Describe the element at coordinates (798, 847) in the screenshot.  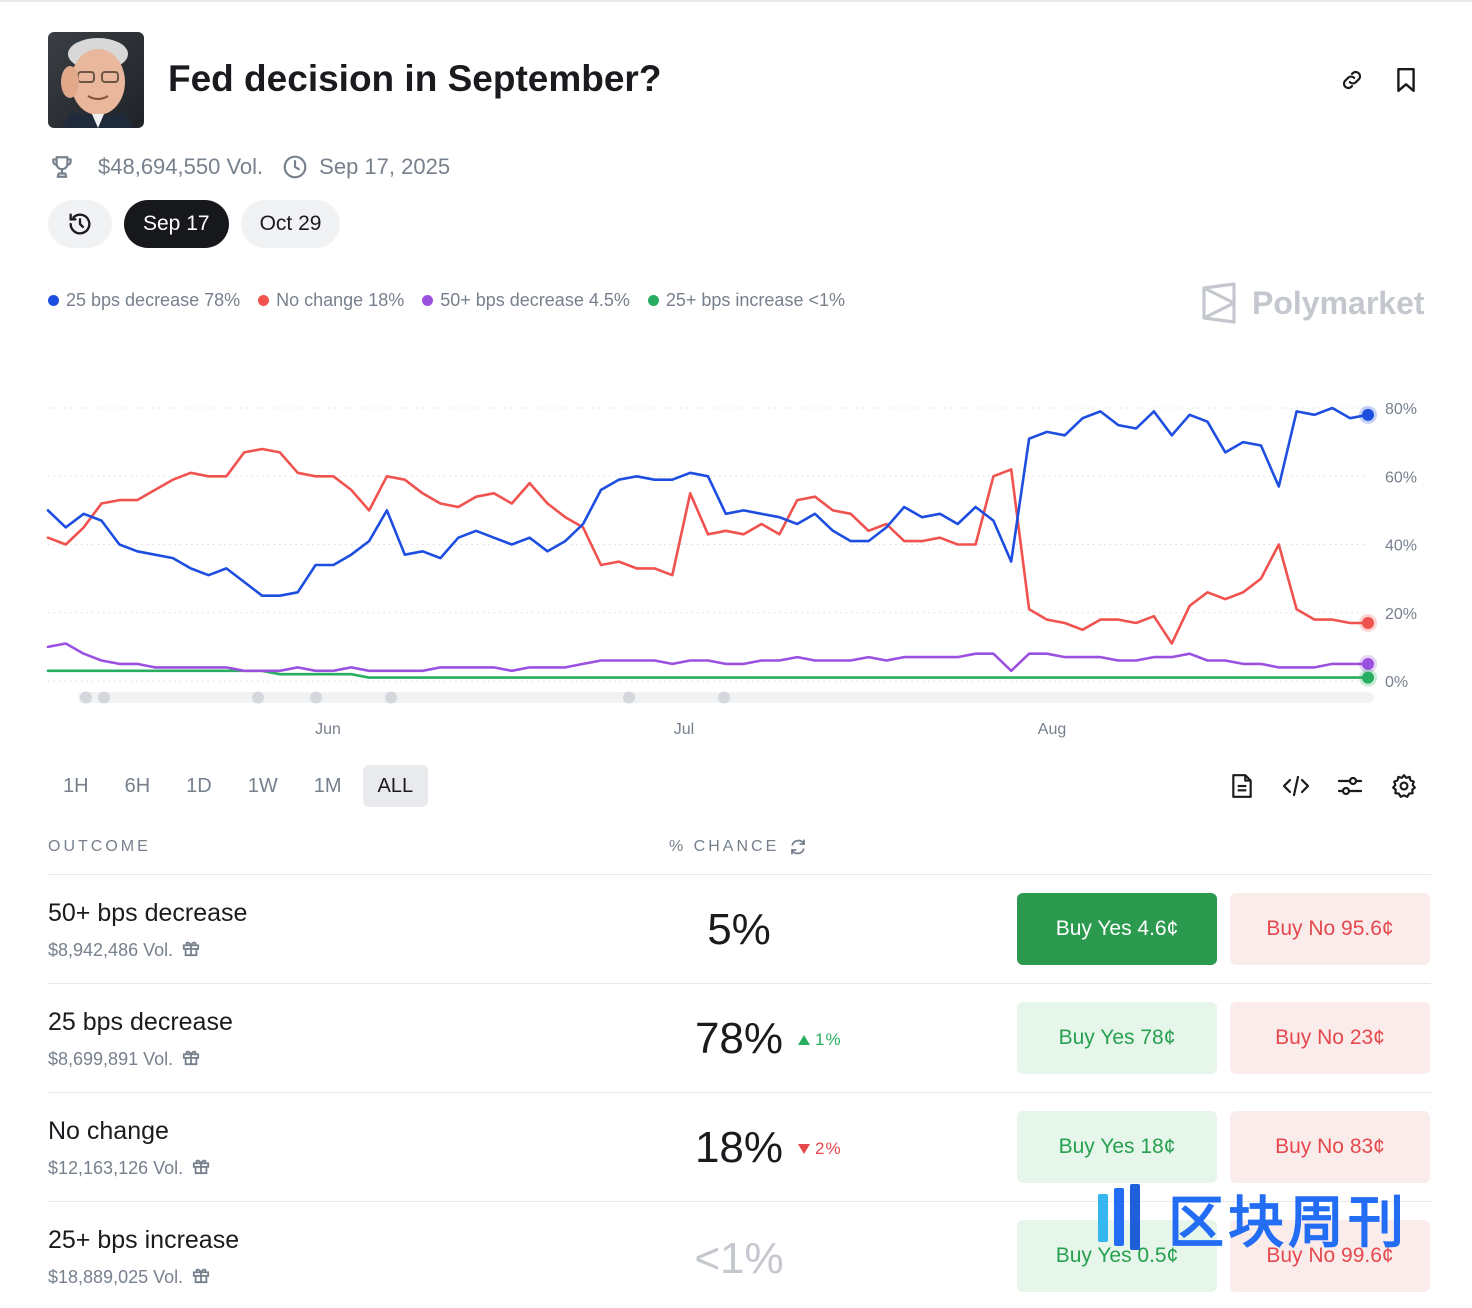
I see `refresh-icon` at that location.